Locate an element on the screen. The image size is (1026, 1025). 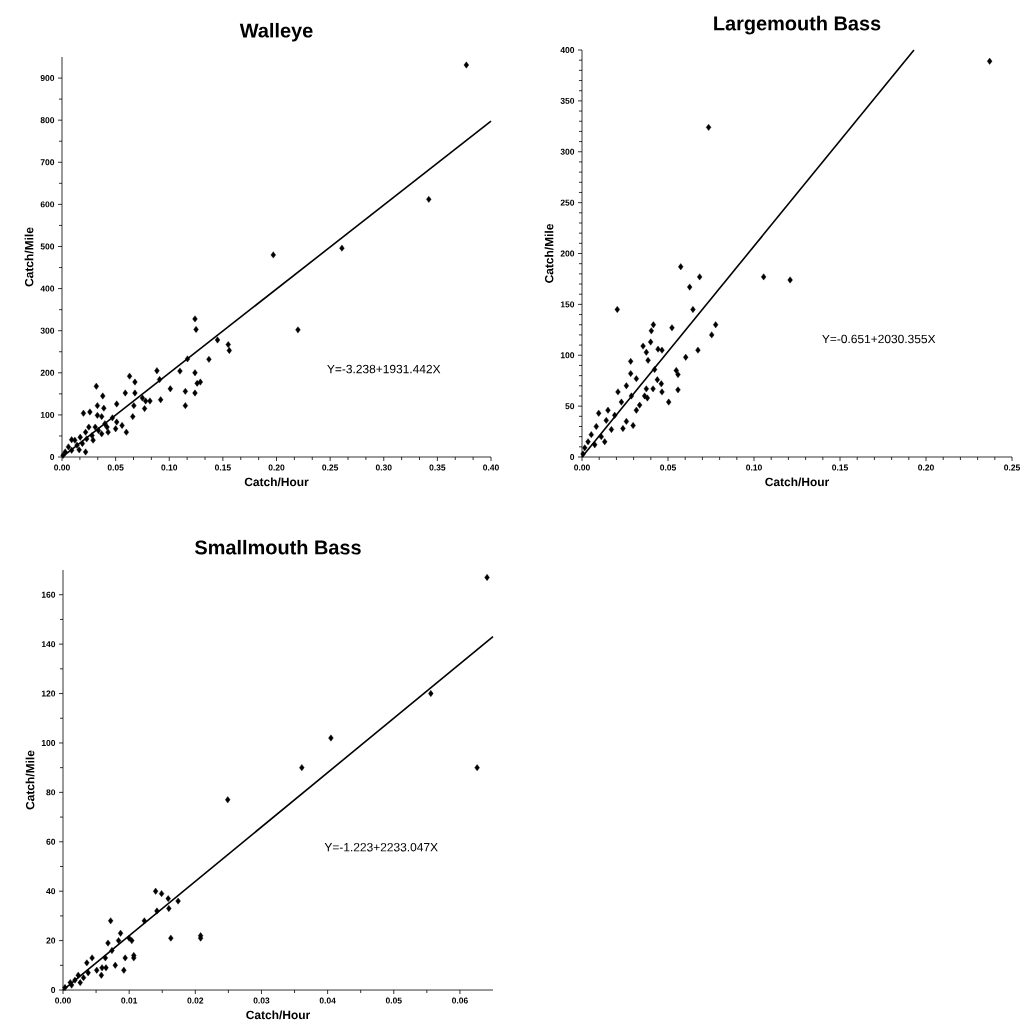
y-tick-label: 60 is located at coordinates (51, 841).